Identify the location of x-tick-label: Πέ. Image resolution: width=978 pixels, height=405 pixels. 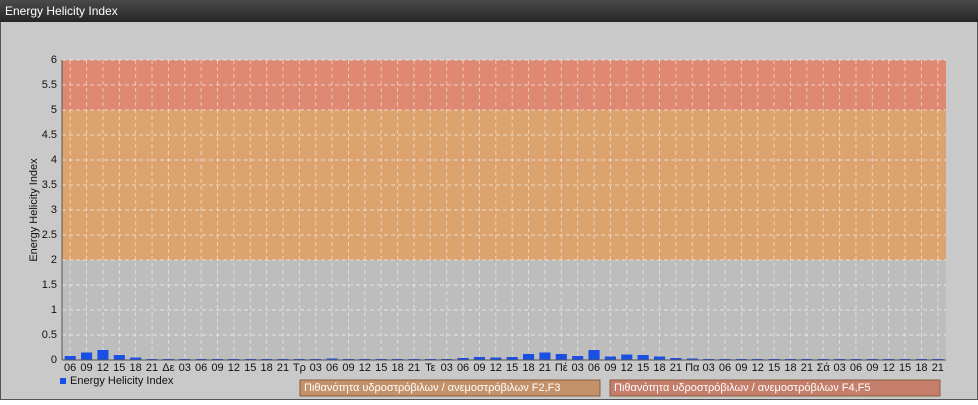
(561, 368).